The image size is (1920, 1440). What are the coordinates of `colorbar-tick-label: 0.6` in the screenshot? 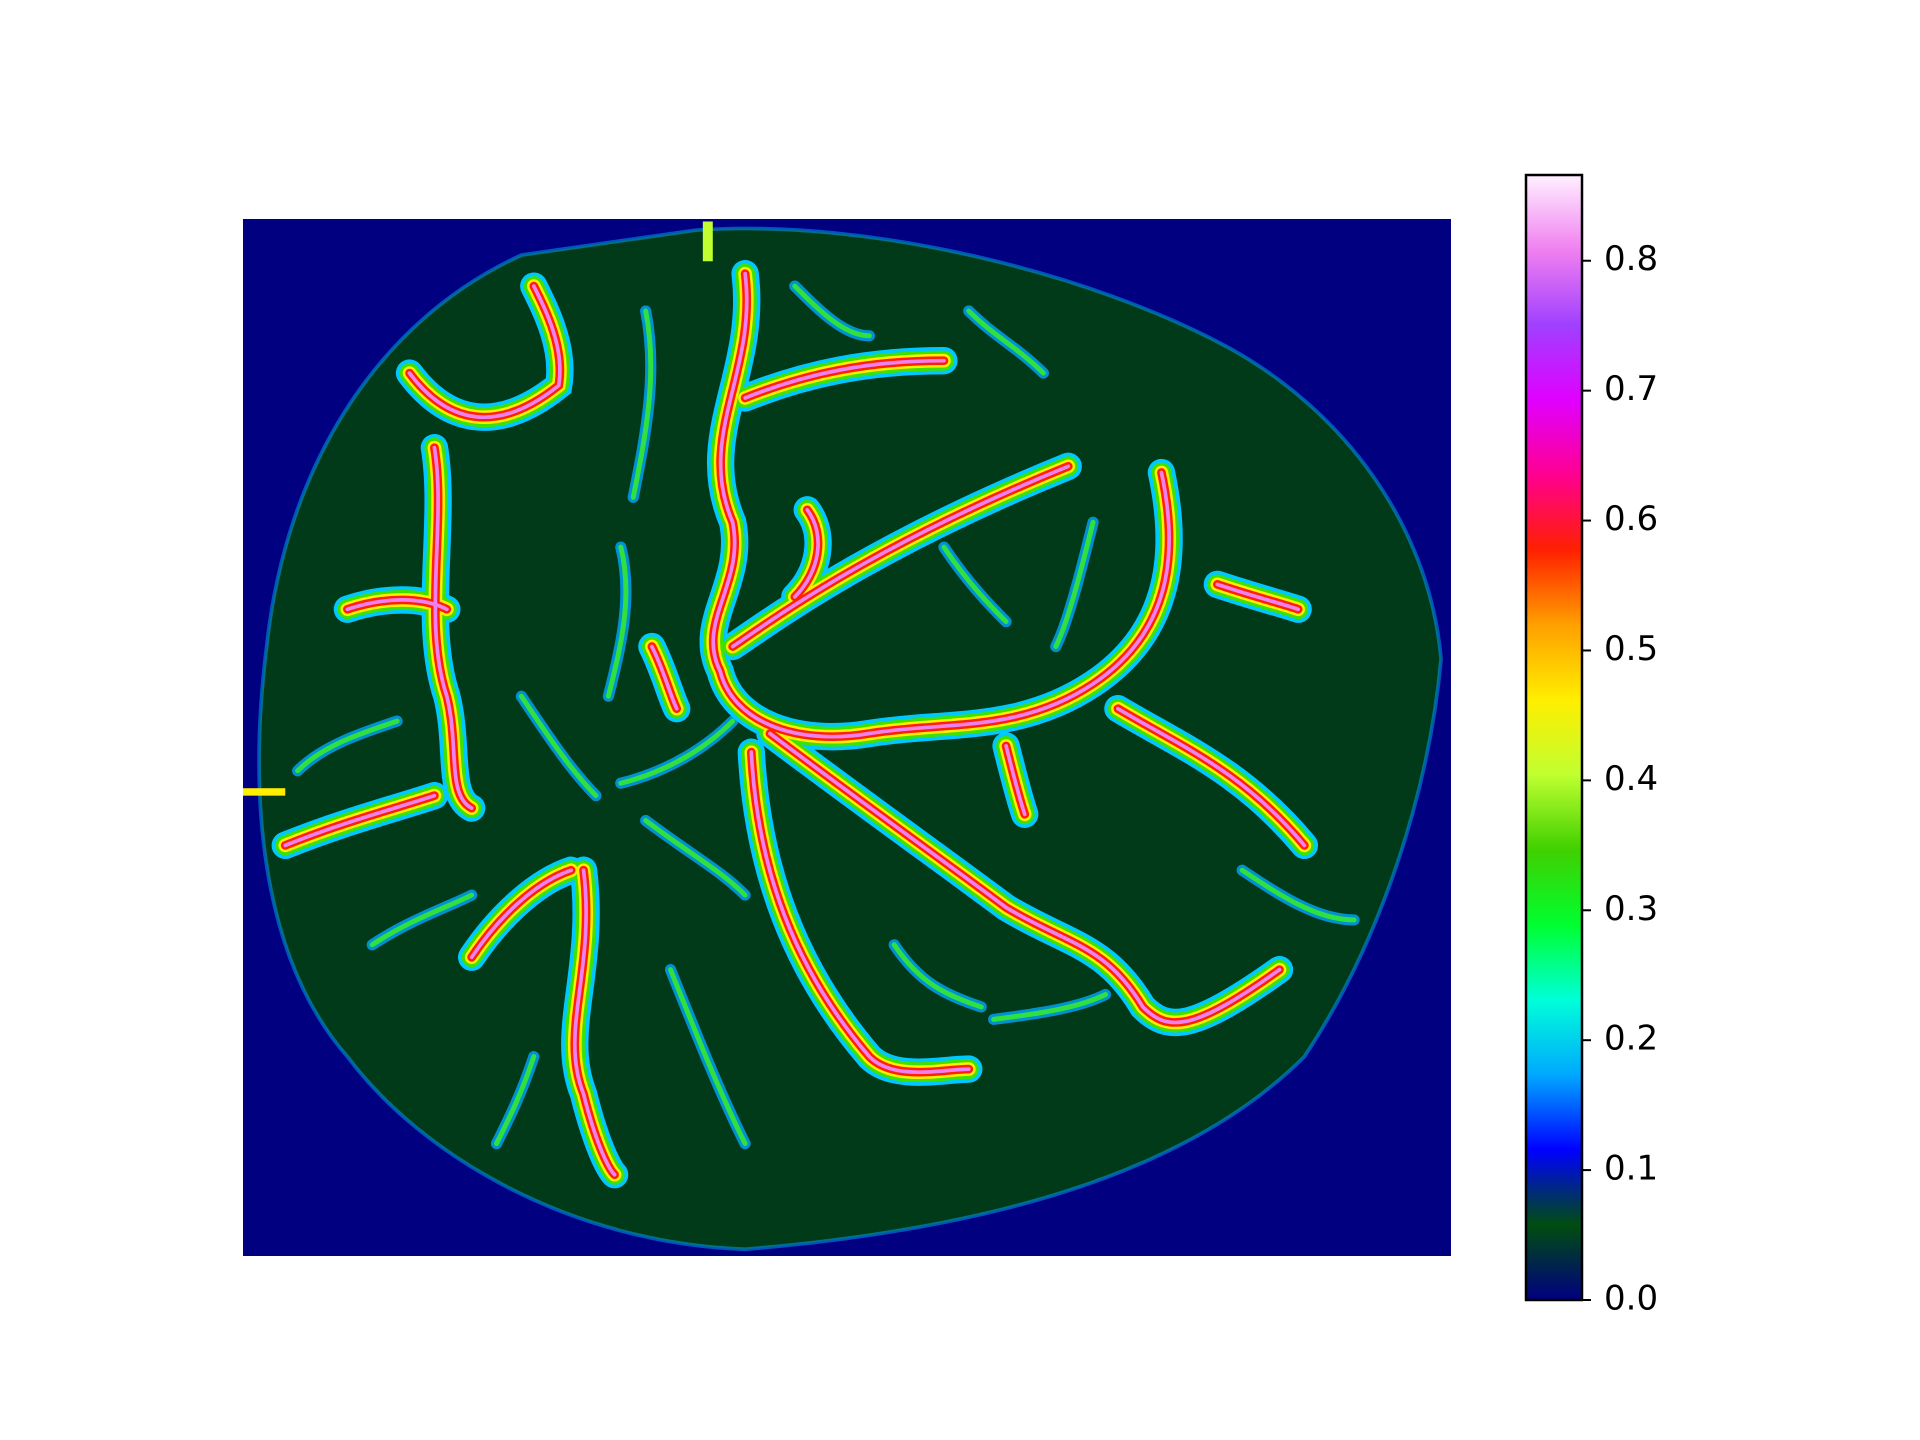 It's located at (1631, 519).